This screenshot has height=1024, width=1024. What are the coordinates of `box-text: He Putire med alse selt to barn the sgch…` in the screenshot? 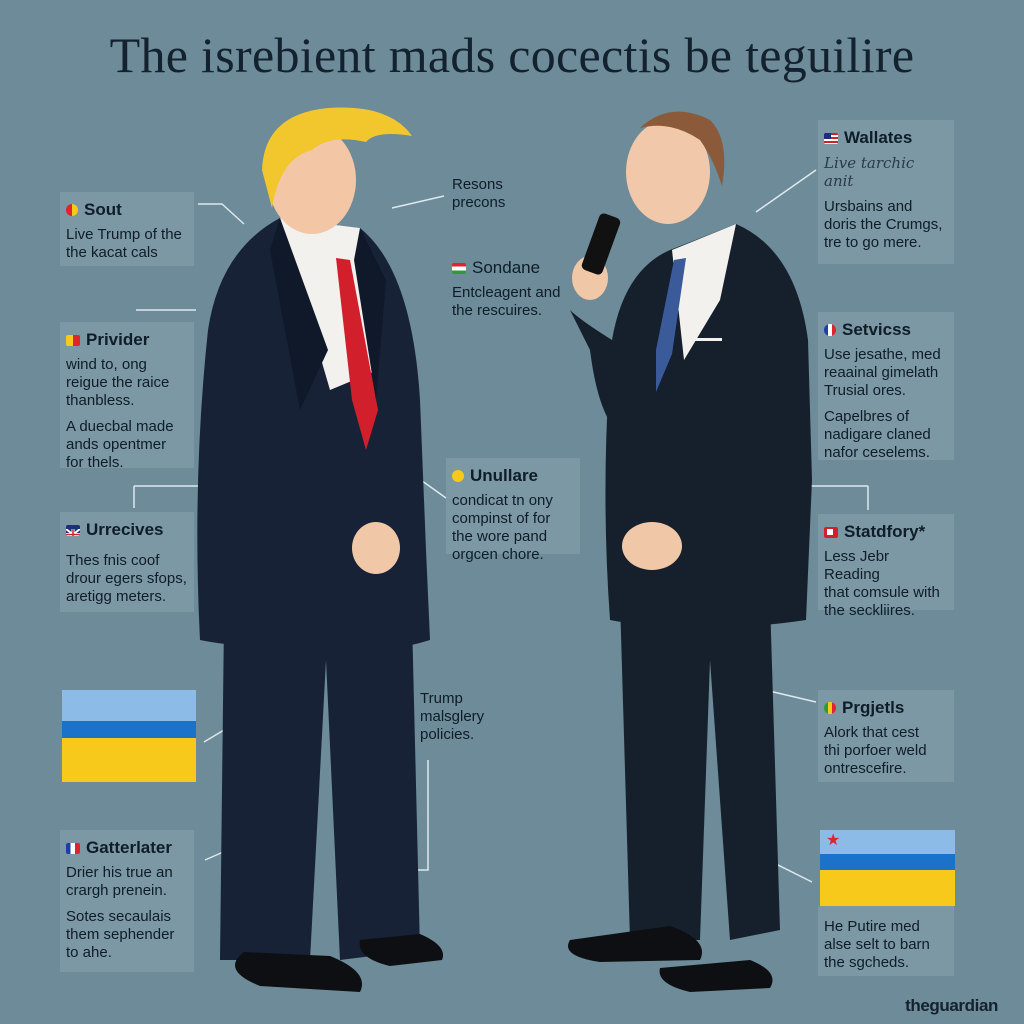 It's located at (877, 944).